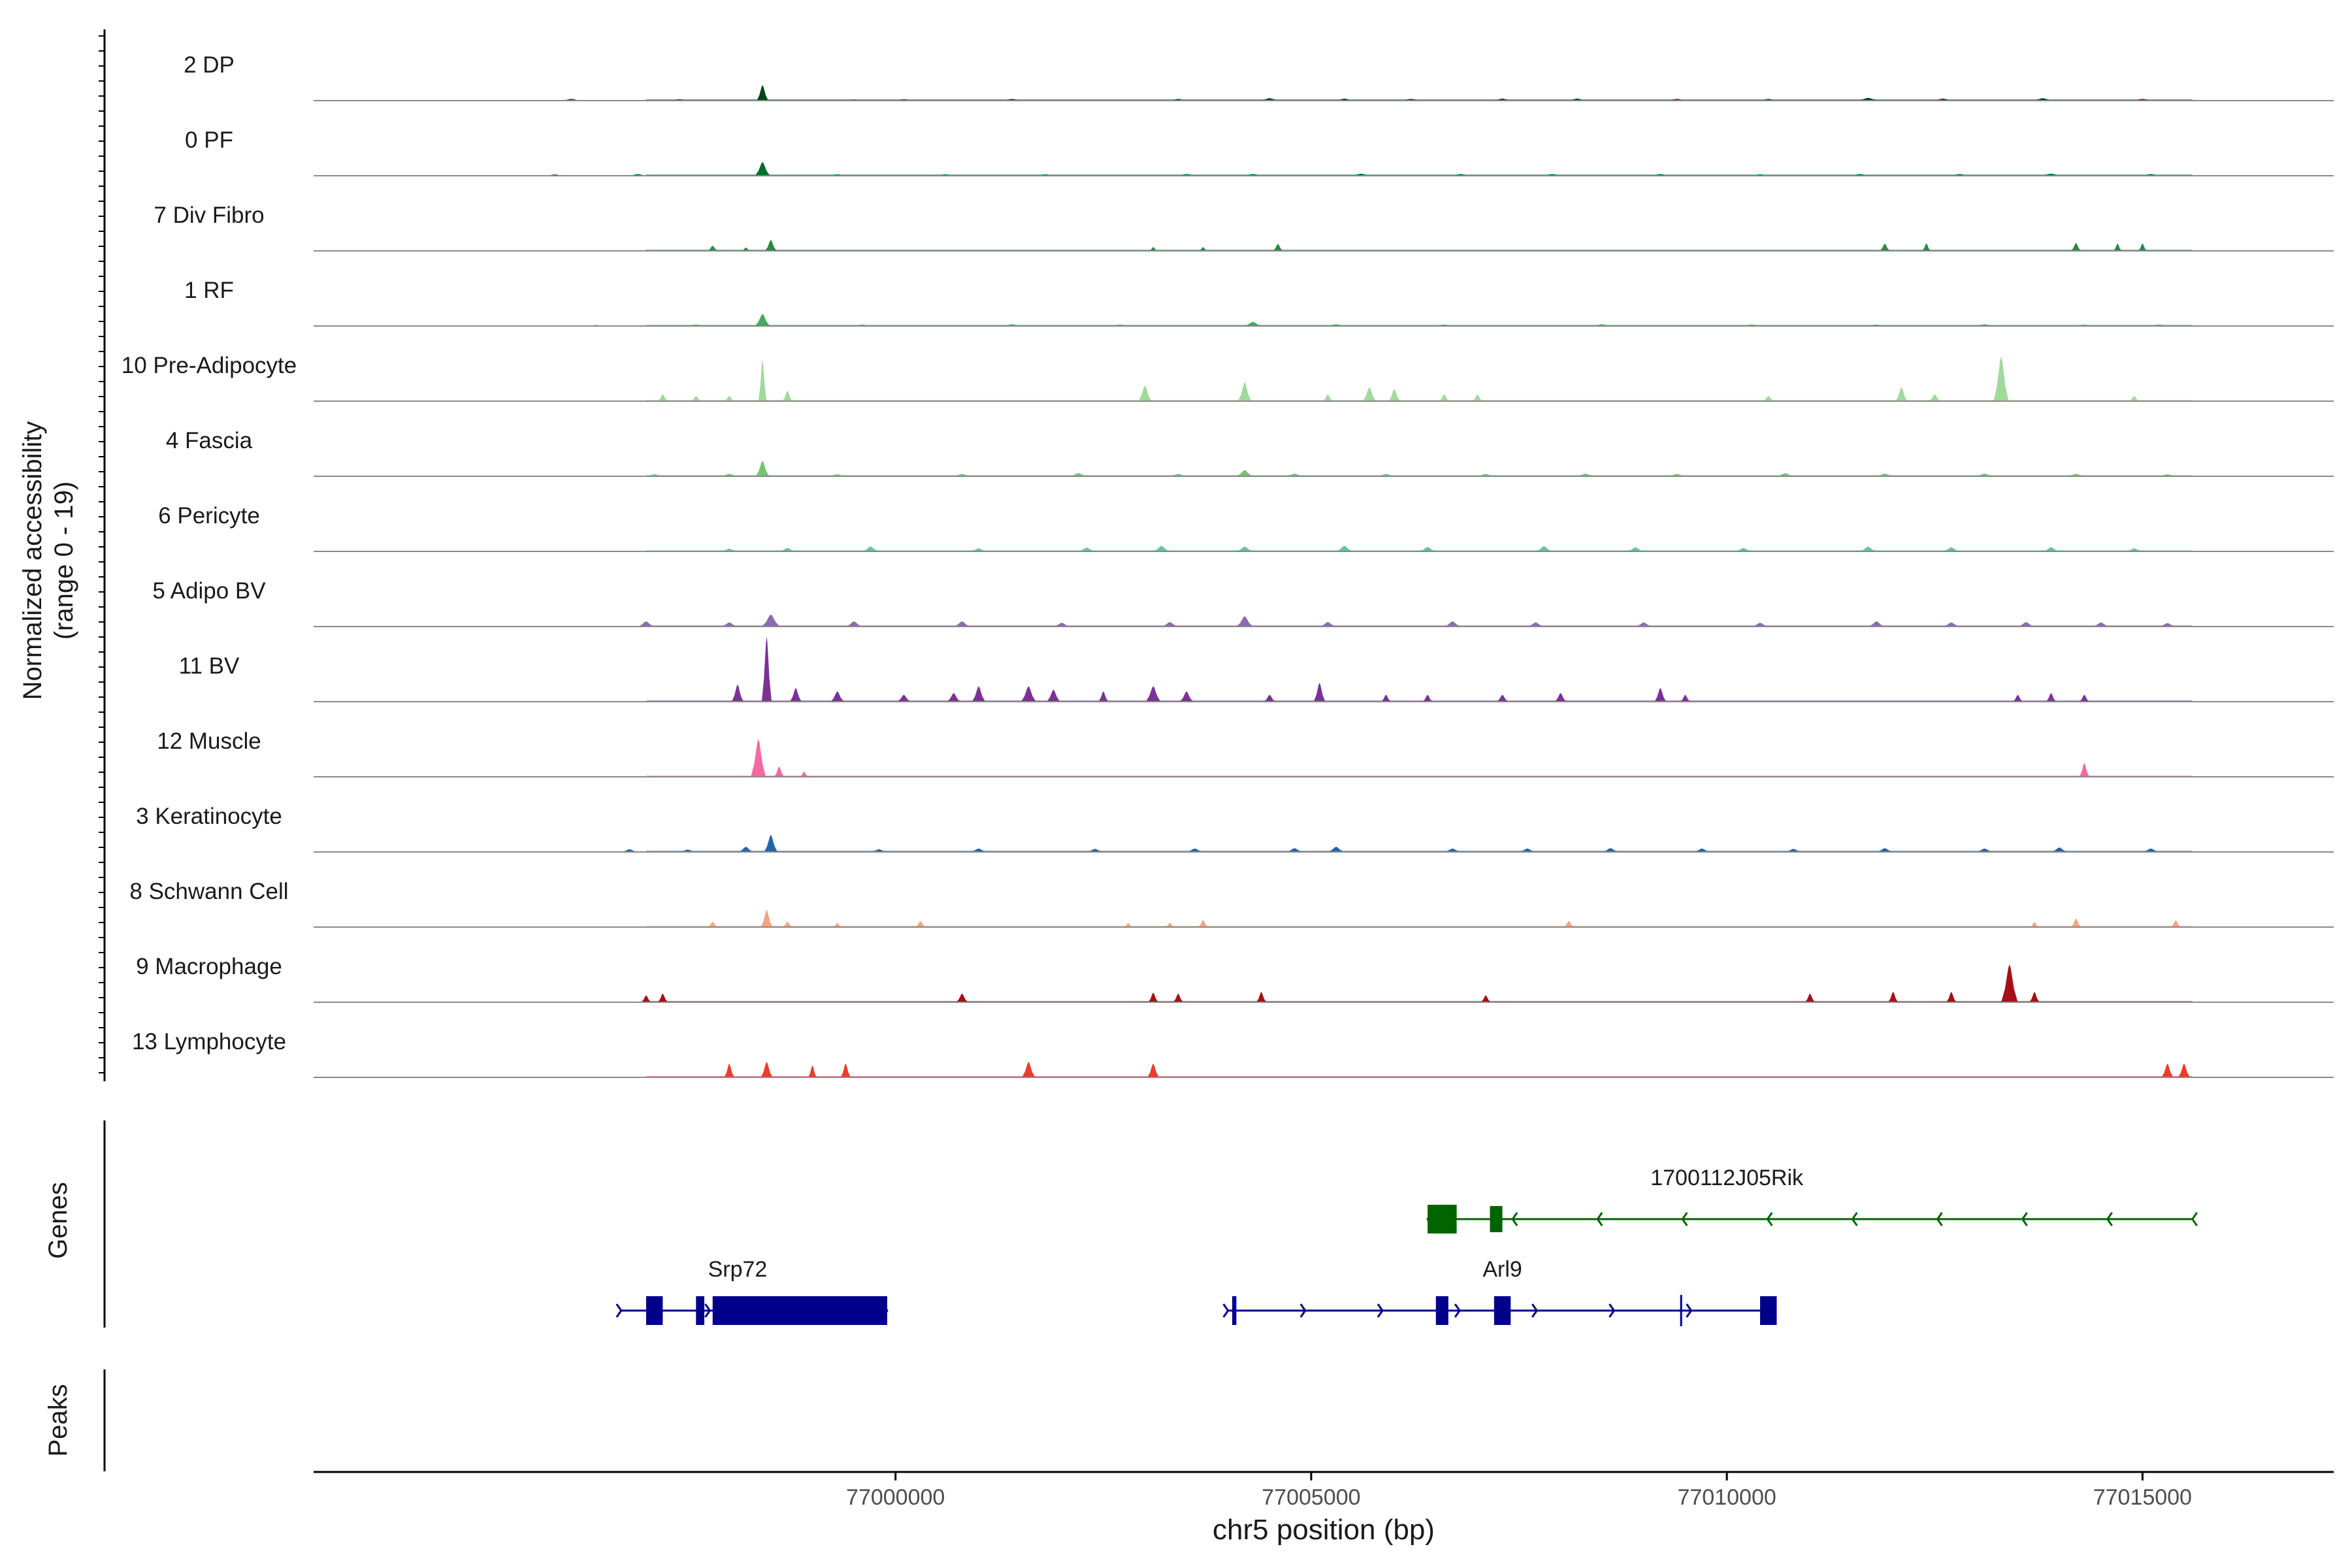 This screenshot has height=1568, width=2352. I want to click on gene-label: Srp72, so click(738, 1269).